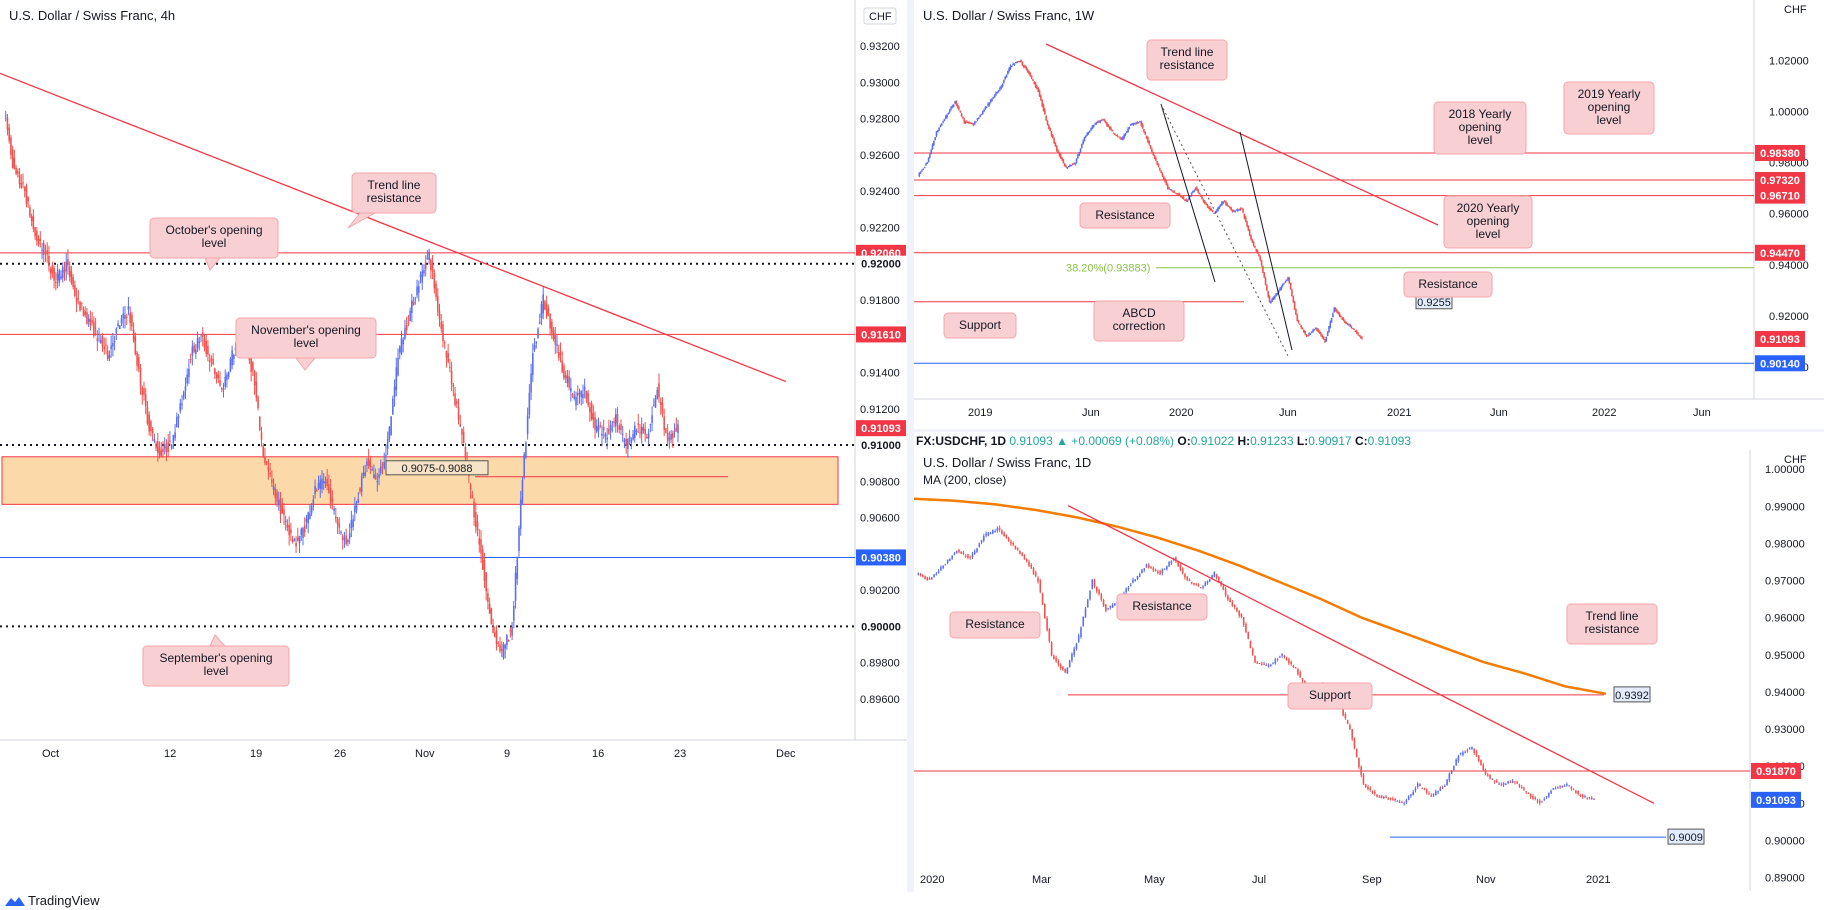 This screenshot has height=910, width=1824. What do you see at coordinates (932, 880) in the screenshot?
I see `x-tick-label: 2020` at bounding box center [932, 880].